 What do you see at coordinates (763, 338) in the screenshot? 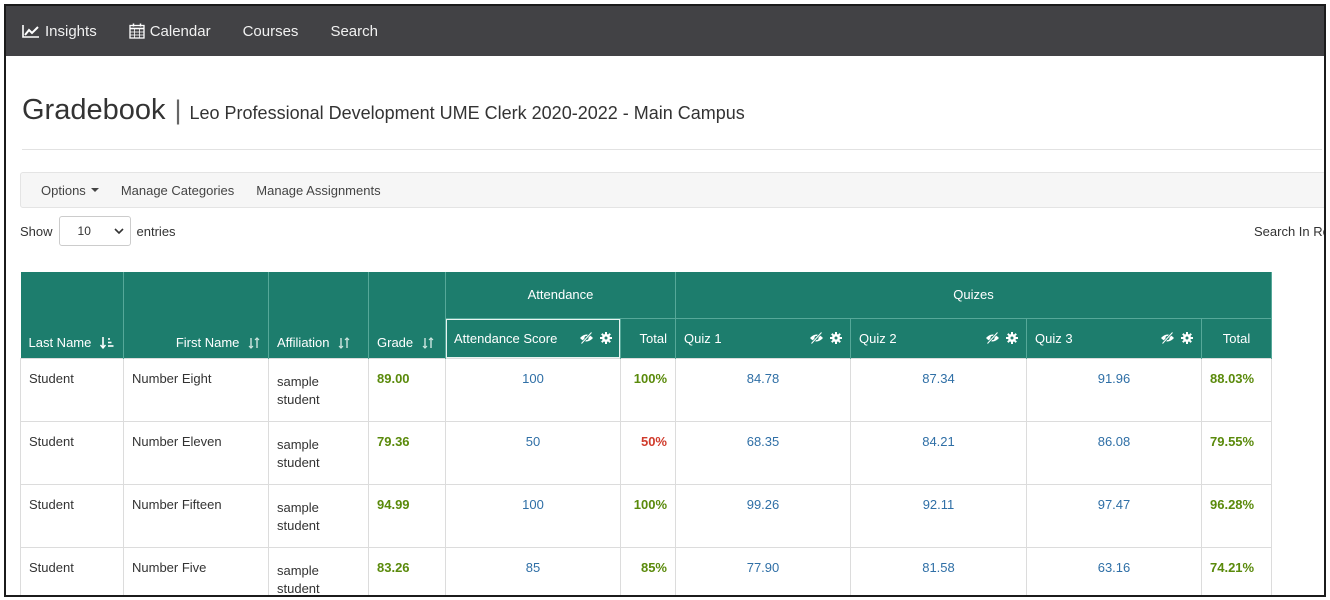
I see `col-quiz-1: Quiz 1` at bounding box center [763, 338].